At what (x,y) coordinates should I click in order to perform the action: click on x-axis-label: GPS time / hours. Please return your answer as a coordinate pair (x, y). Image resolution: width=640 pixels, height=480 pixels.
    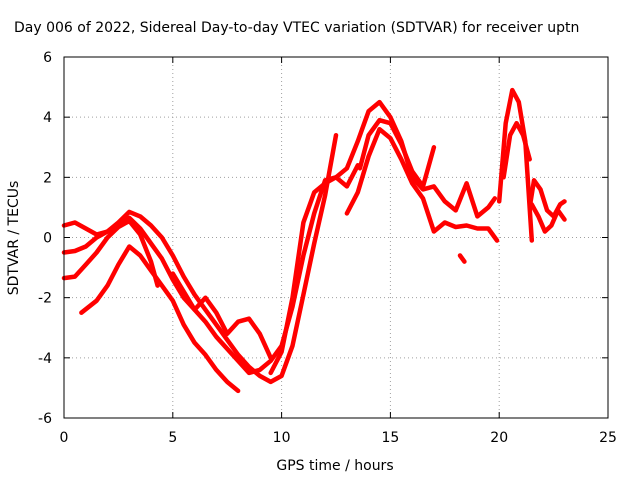
    Looking at the image, I should click on (334, 466).